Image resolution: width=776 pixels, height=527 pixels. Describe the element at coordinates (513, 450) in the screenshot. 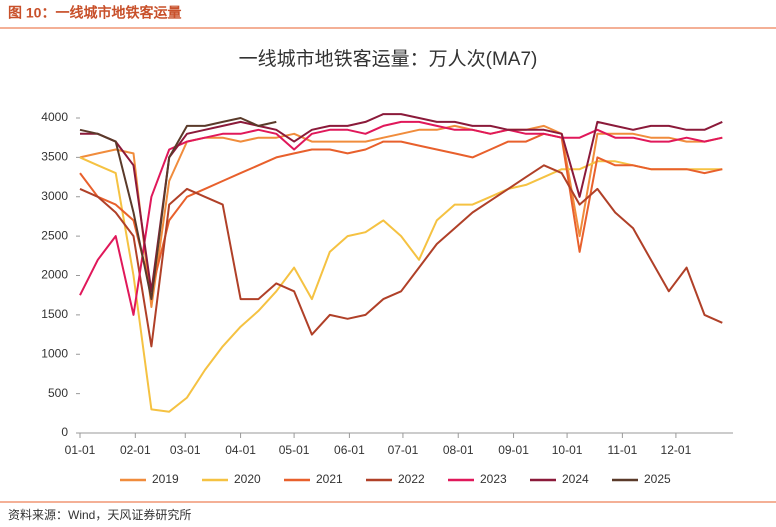

I see `x-tick-label: 09-01` at that location.